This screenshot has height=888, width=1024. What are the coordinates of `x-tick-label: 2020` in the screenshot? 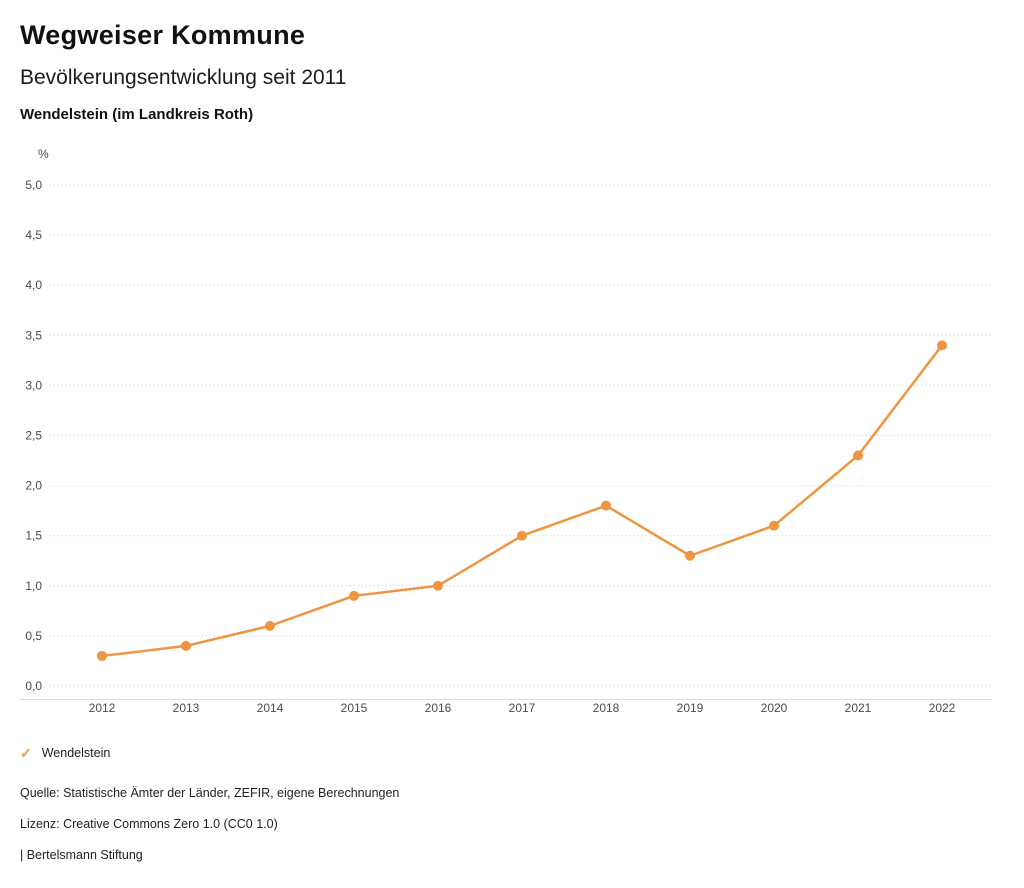 It's located at (774, 708).